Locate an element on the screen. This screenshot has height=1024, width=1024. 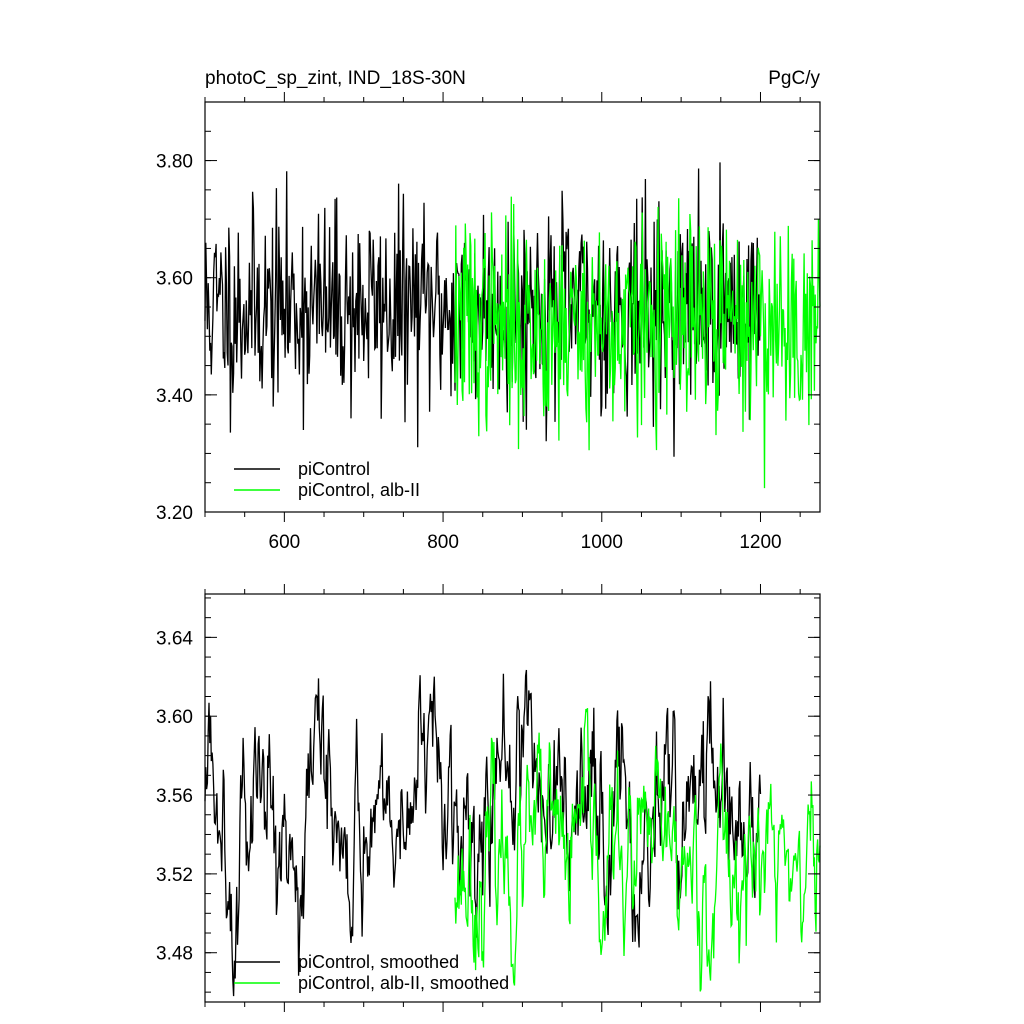
series-line-picontrol-alb-ii is located at coordinates (637, 342).